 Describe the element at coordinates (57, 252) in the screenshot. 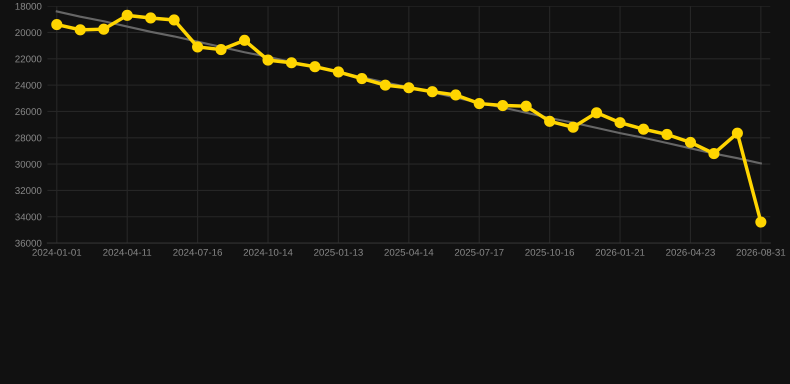

I see `x-tick-label: 2024-01-01` at that location.